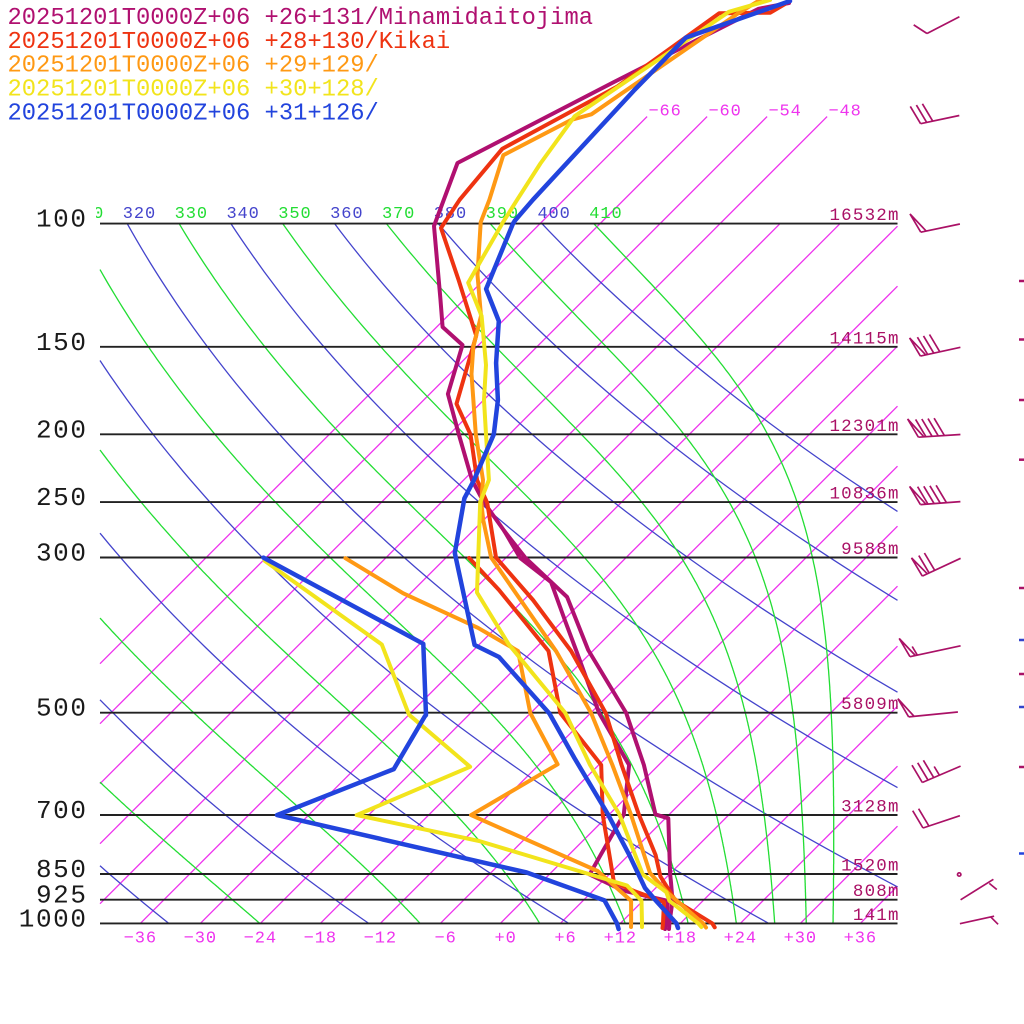 This screenshot has height=1024, width=1024. Describe the element at coordinates (62, 554) in the screenshot. I see `svg-text: 300` at that location.